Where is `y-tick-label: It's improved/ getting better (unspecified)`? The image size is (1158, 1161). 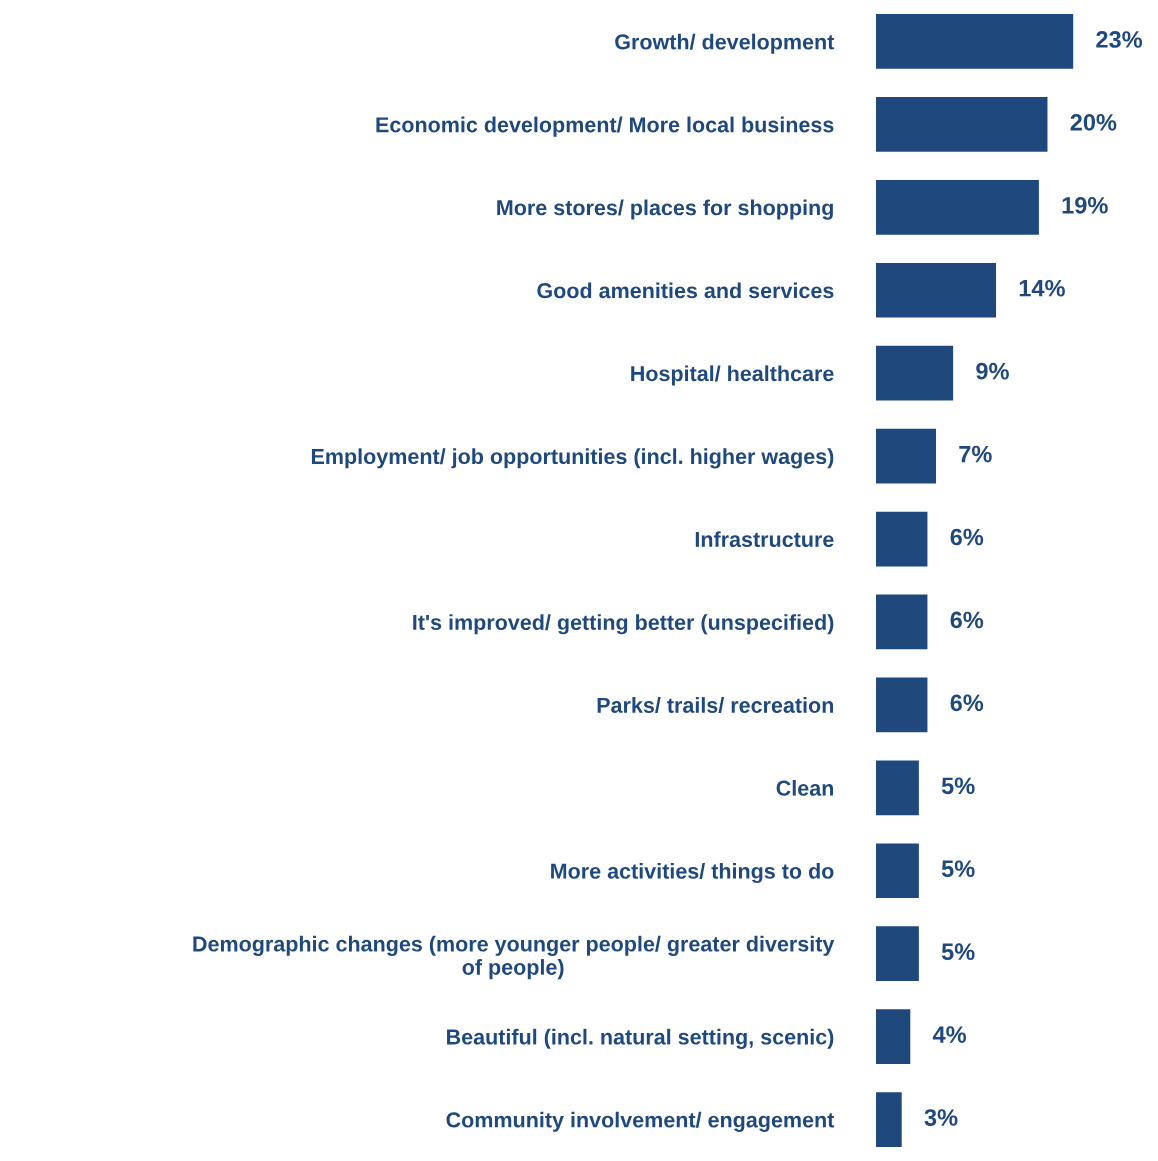
y-tick-label: It's improved/ getting better (unspecified) is located at coordinates (623, 624).